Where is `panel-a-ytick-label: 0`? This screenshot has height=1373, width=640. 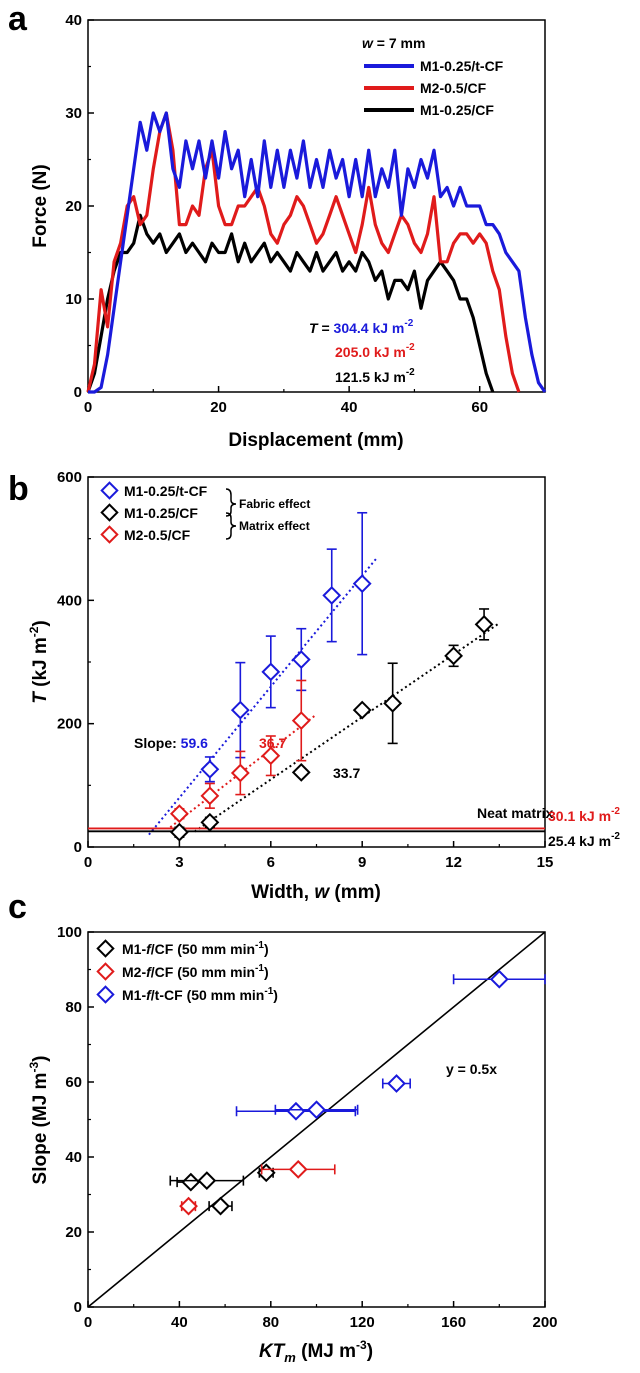
panel-a-ytick-label: 0 is located at coordinates (78, 392).